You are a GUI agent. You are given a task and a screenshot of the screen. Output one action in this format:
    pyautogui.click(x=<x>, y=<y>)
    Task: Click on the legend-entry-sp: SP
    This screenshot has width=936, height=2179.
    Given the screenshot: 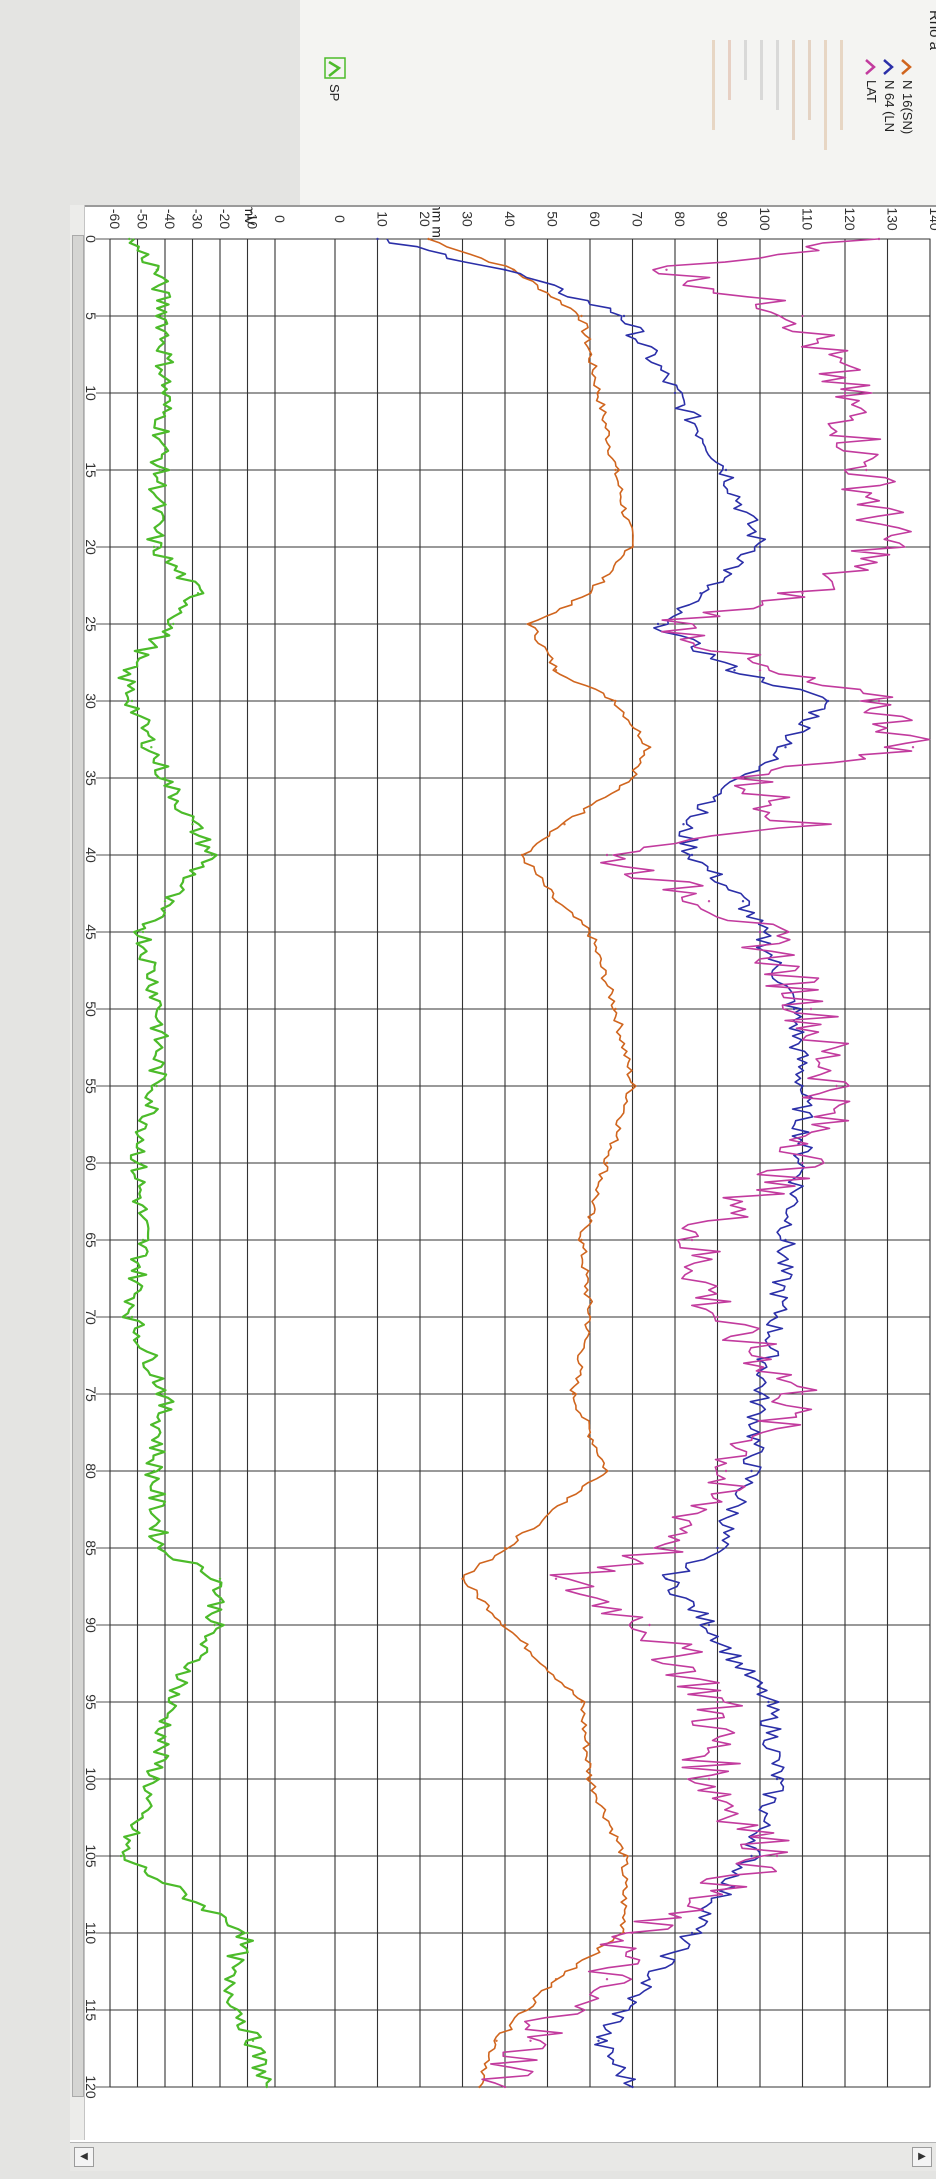 What is the action you would take?
    pyautogui.click(x=335, y=79)
    